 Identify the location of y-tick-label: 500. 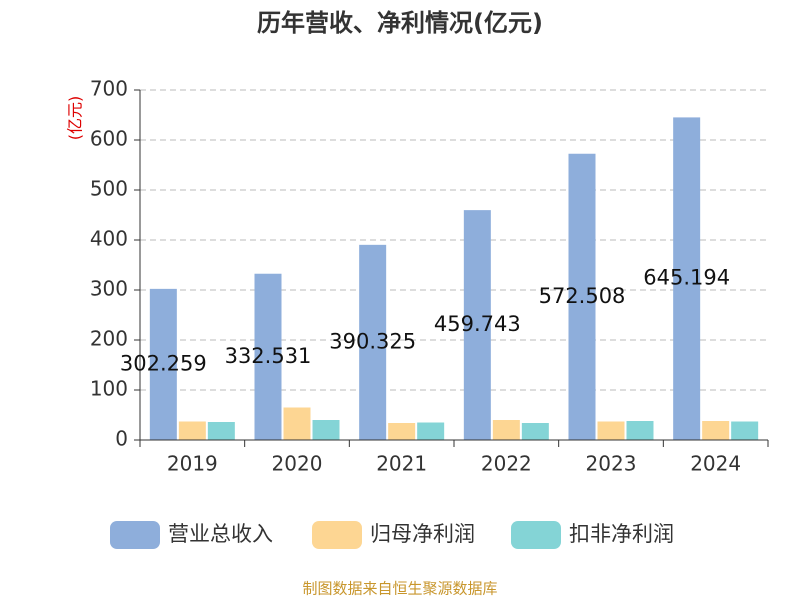
(109, 189).